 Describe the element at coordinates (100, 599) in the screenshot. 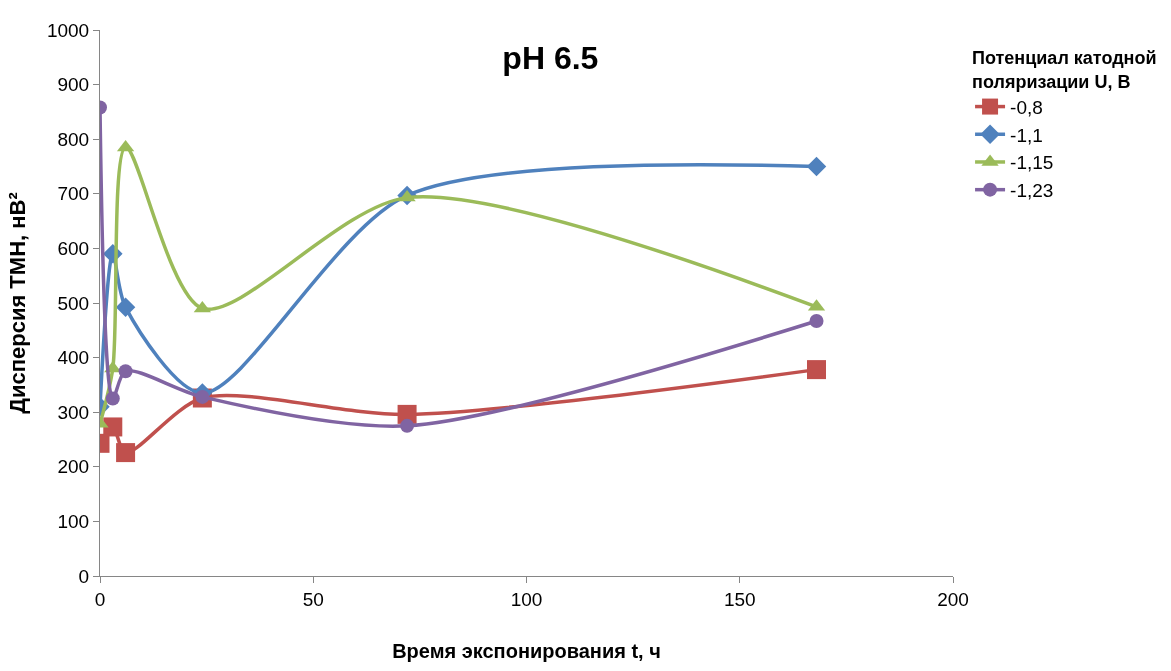

I see `x-tick-label: 0` at that location.